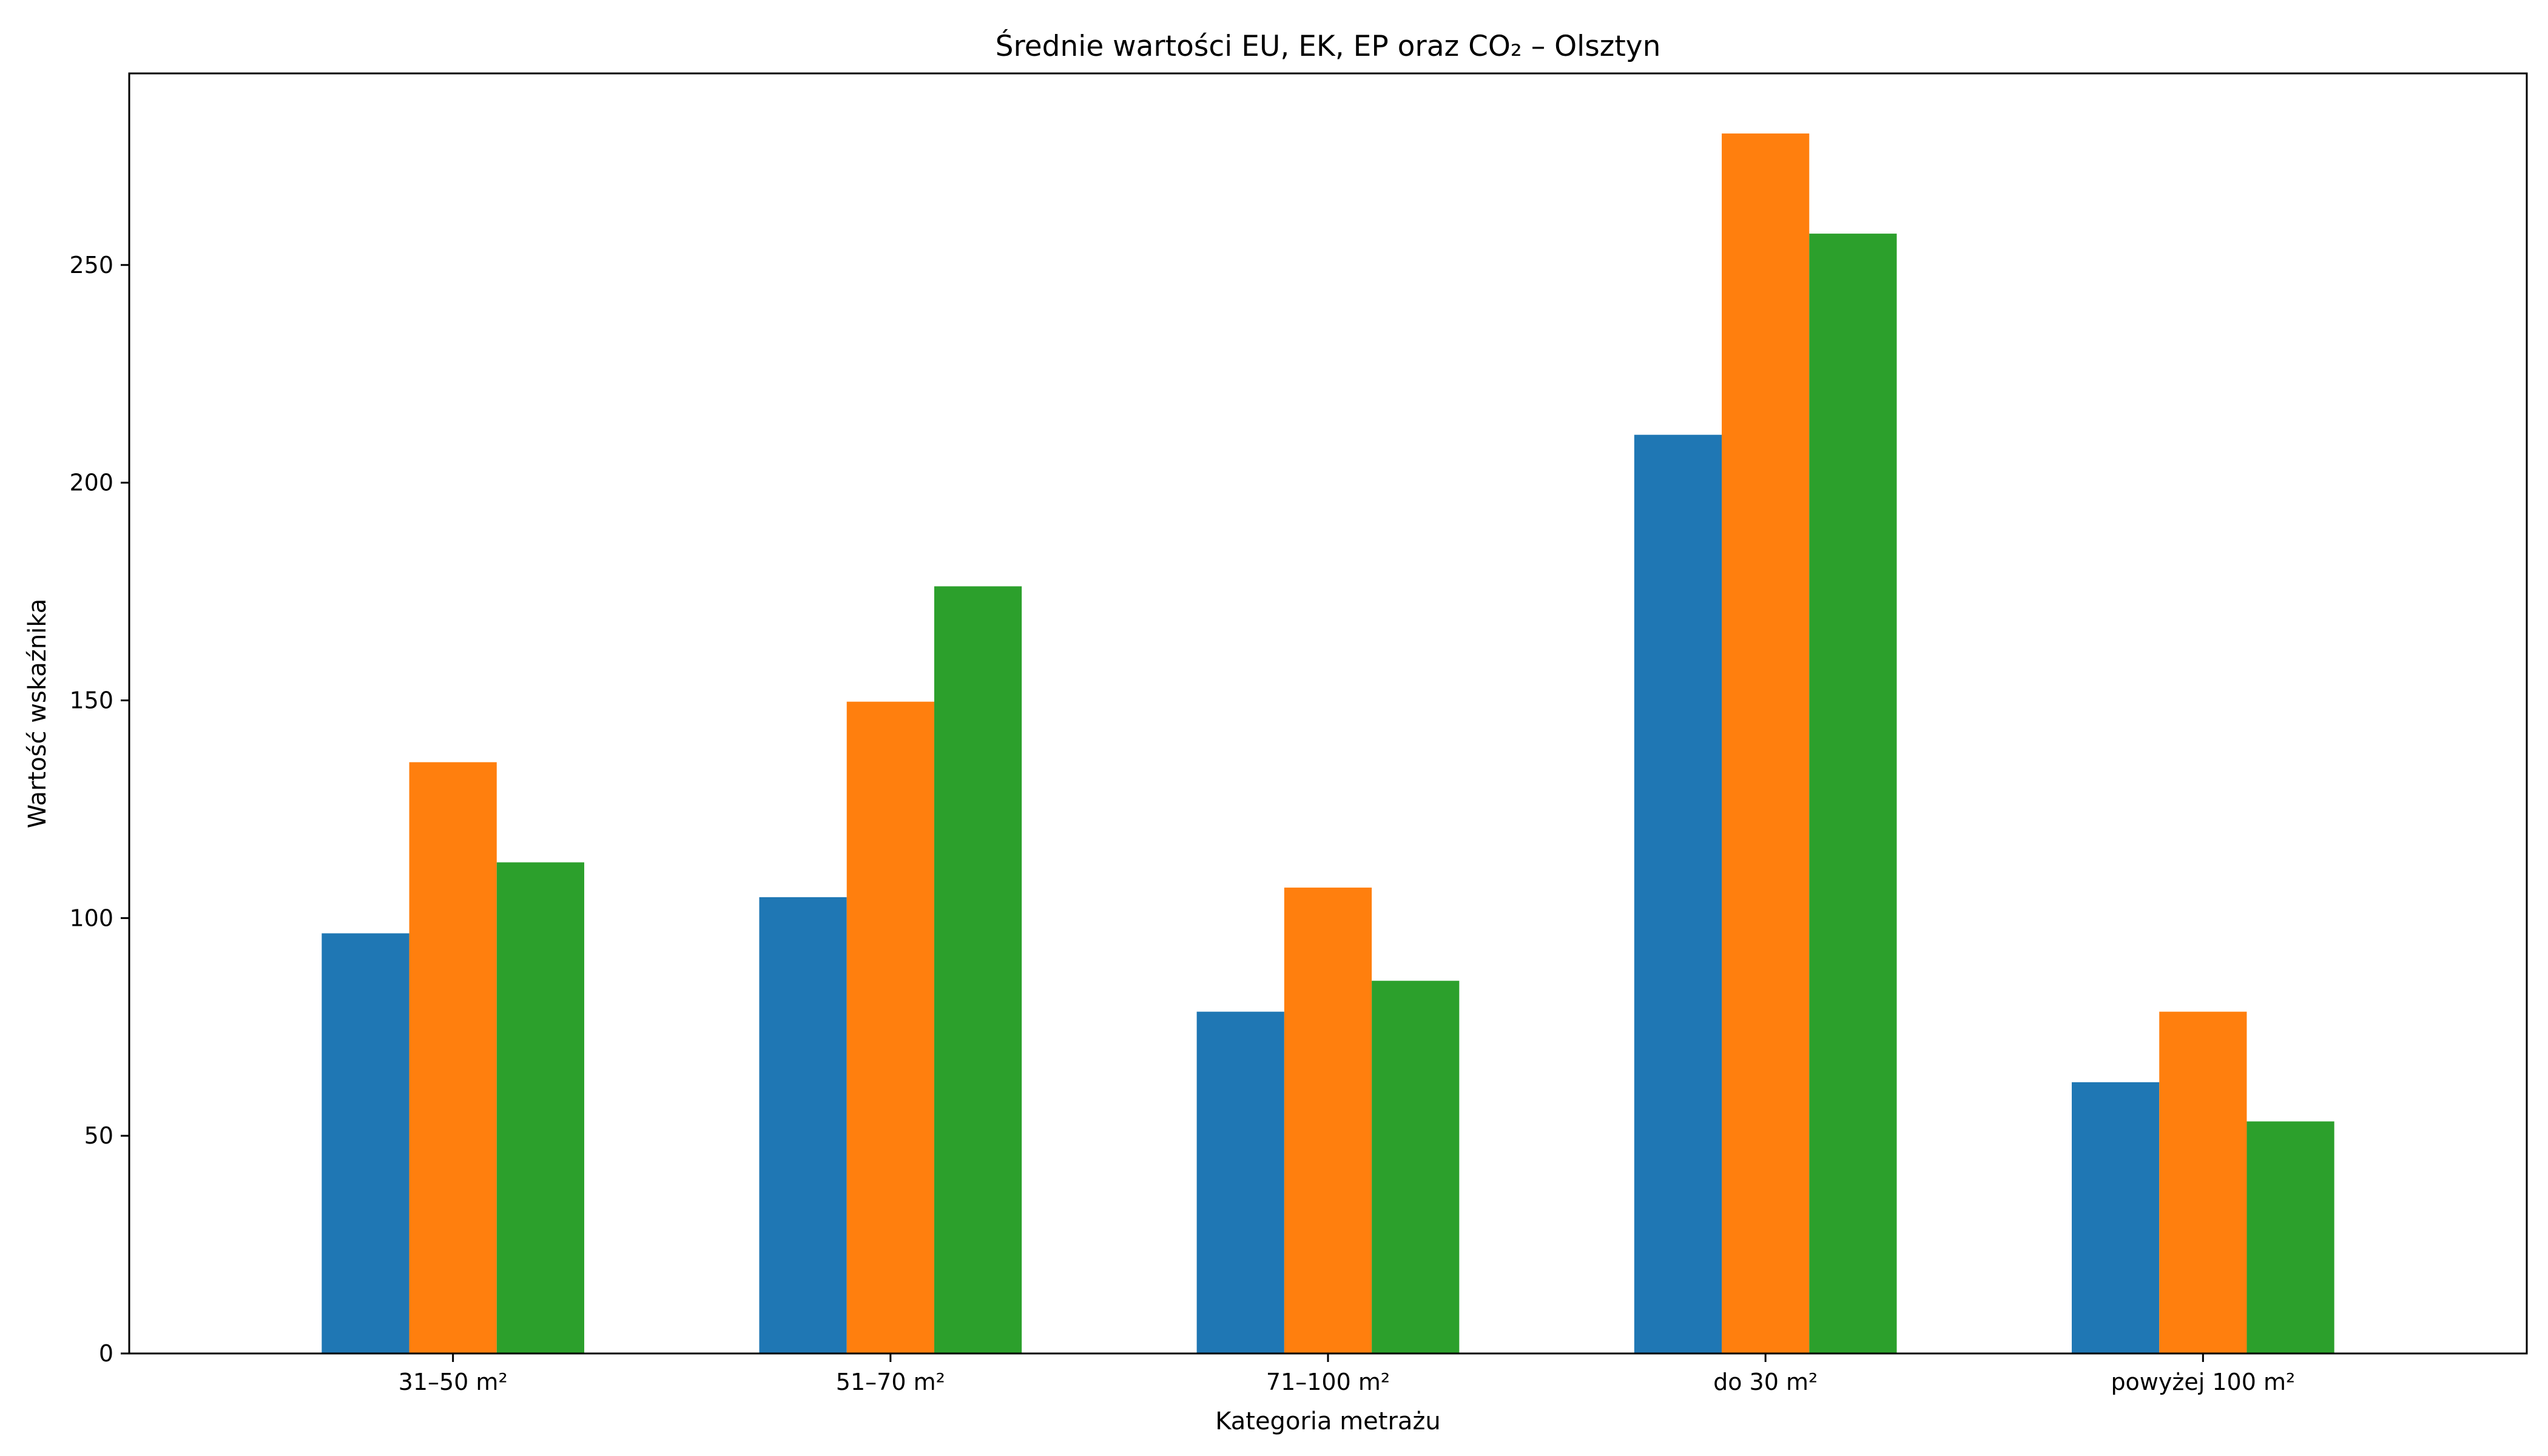  I want to click on y-tick-label: 0, so click(106, 1353).